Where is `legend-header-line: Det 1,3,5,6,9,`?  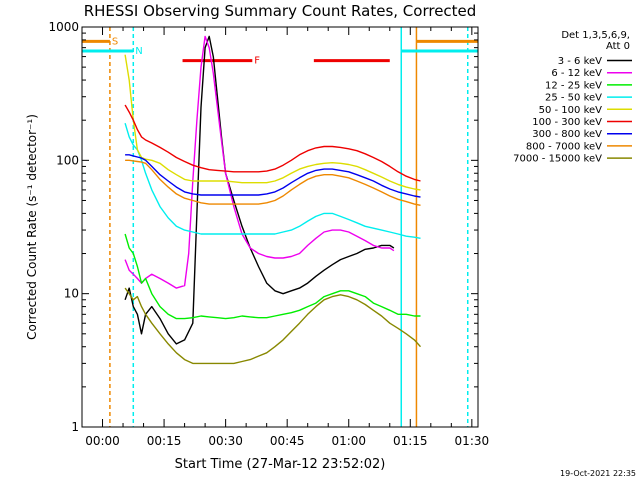 legend-header-line: Det 1,3,5,6,9, is located at coordinates (595, 35).